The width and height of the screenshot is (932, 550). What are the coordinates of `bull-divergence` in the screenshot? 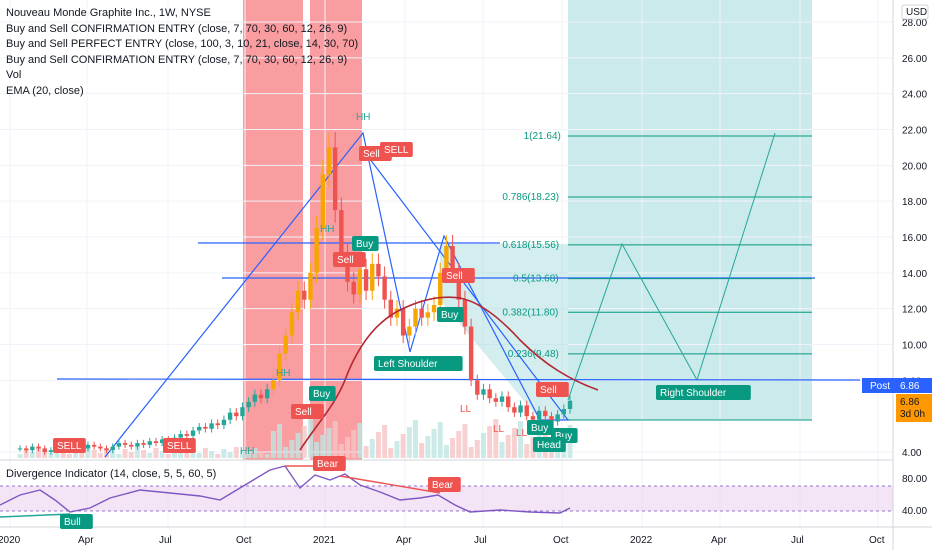 It's located at (35, 515).